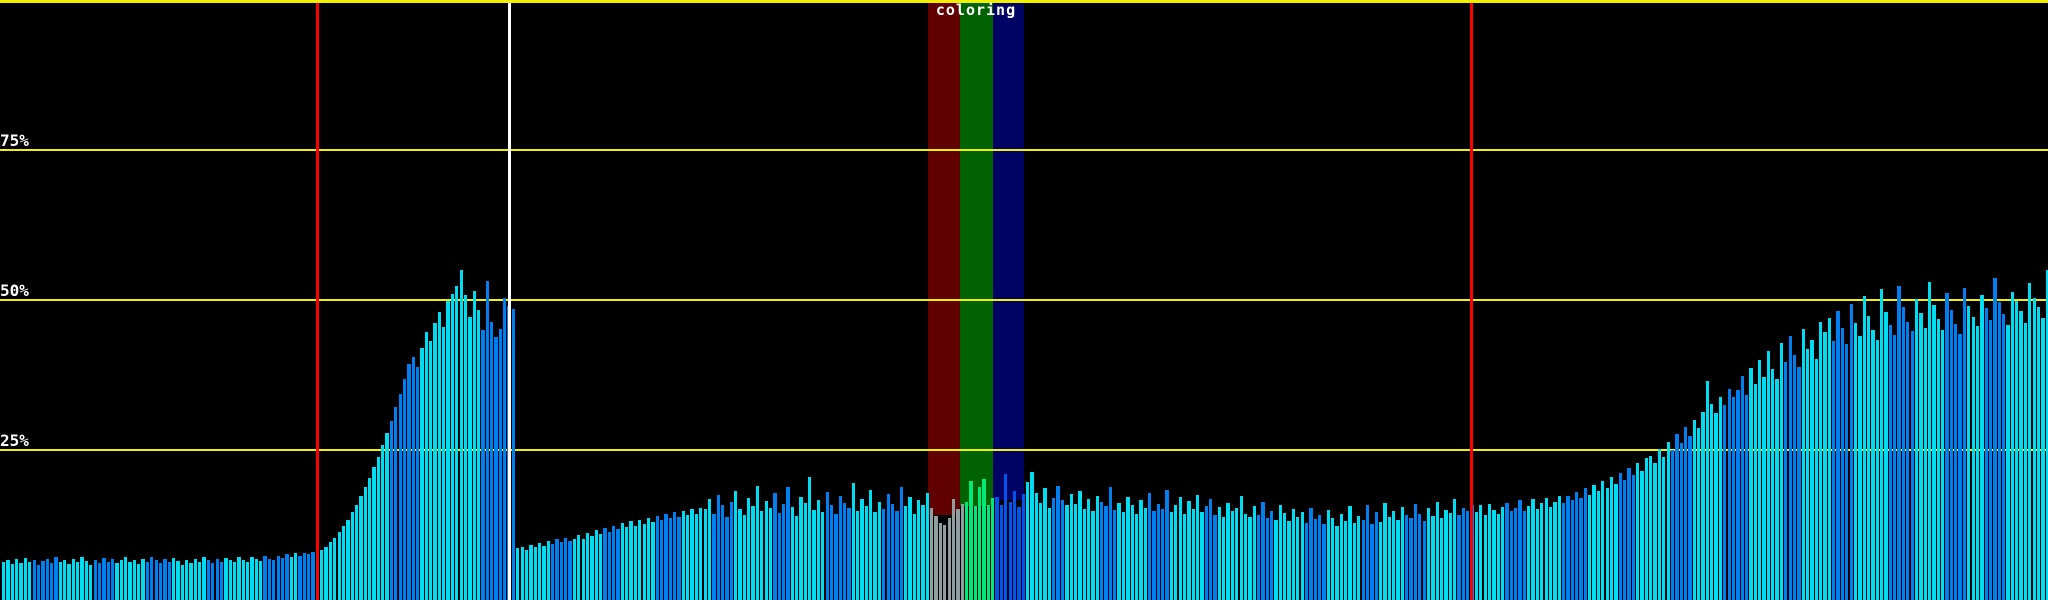 This screenshot has height=600, width=2048. Describe the element at coordinates (976, 10) in the screenshot. I see `coloring-label: coloring` at that location.